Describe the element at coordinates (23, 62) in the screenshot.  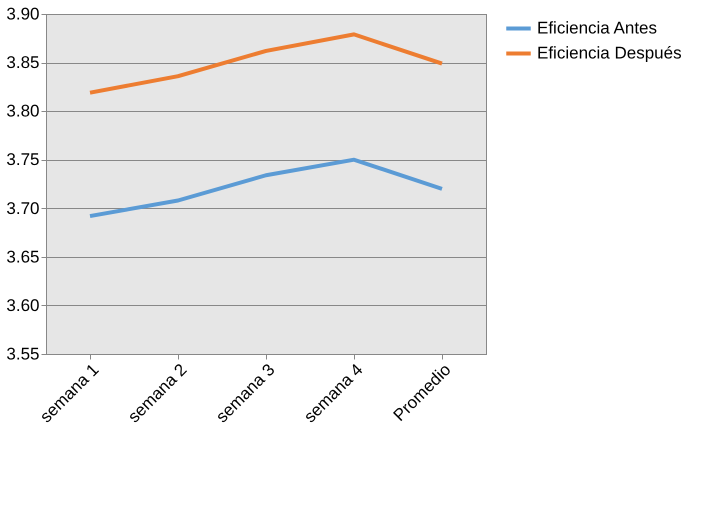
I see `y-tick-label: 3.85` at that location.